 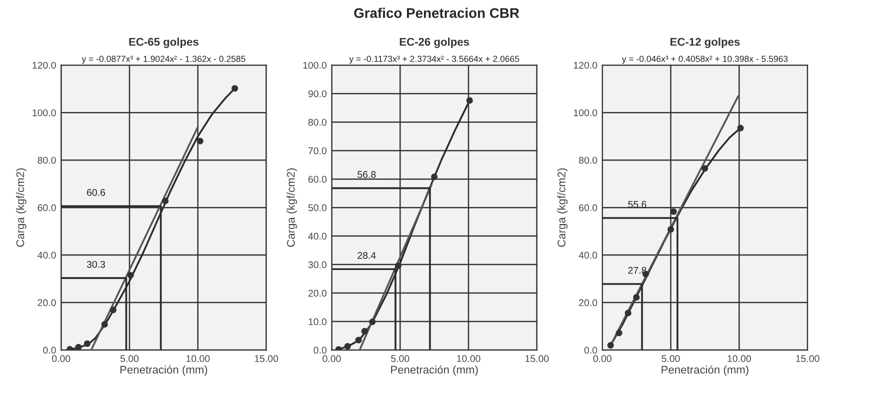 I want to click on text: y = -0.0877x³ + 1.9024x² - 1.362x - 0.2585, so click(x=164, y=60).